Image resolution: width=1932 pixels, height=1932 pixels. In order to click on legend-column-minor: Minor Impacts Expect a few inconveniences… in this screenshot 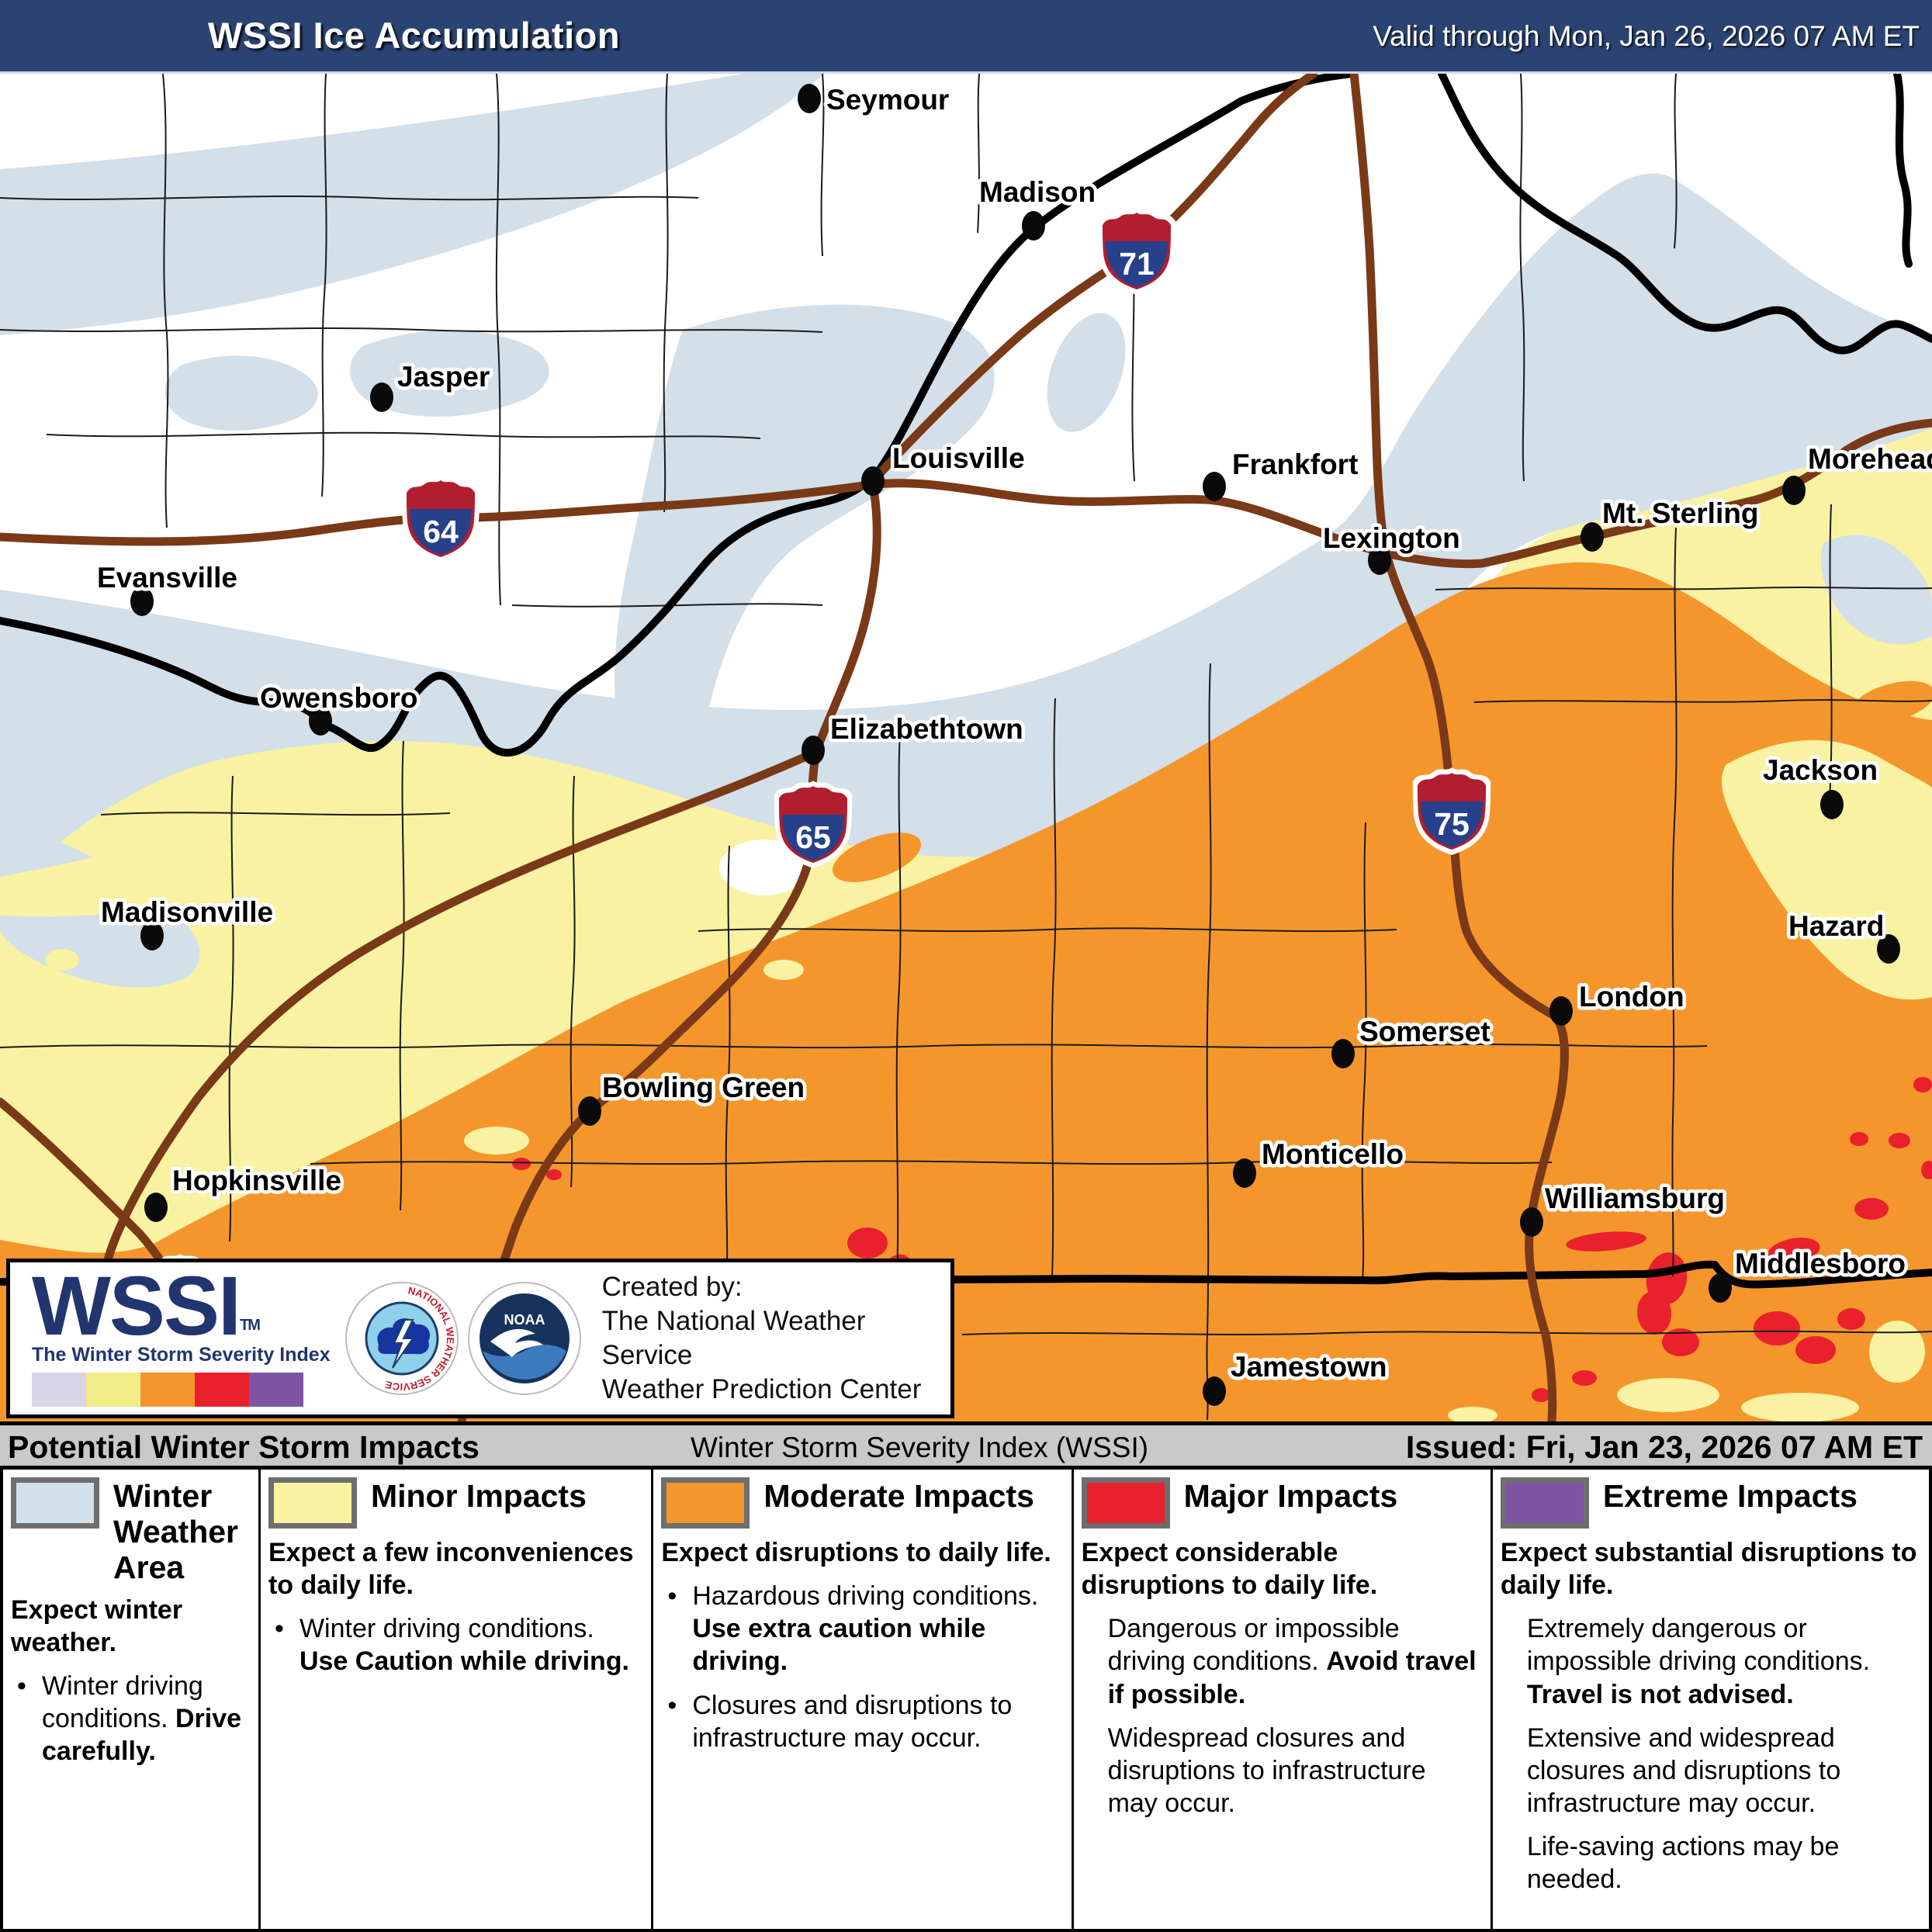, I will do `click(458, 1700)`.